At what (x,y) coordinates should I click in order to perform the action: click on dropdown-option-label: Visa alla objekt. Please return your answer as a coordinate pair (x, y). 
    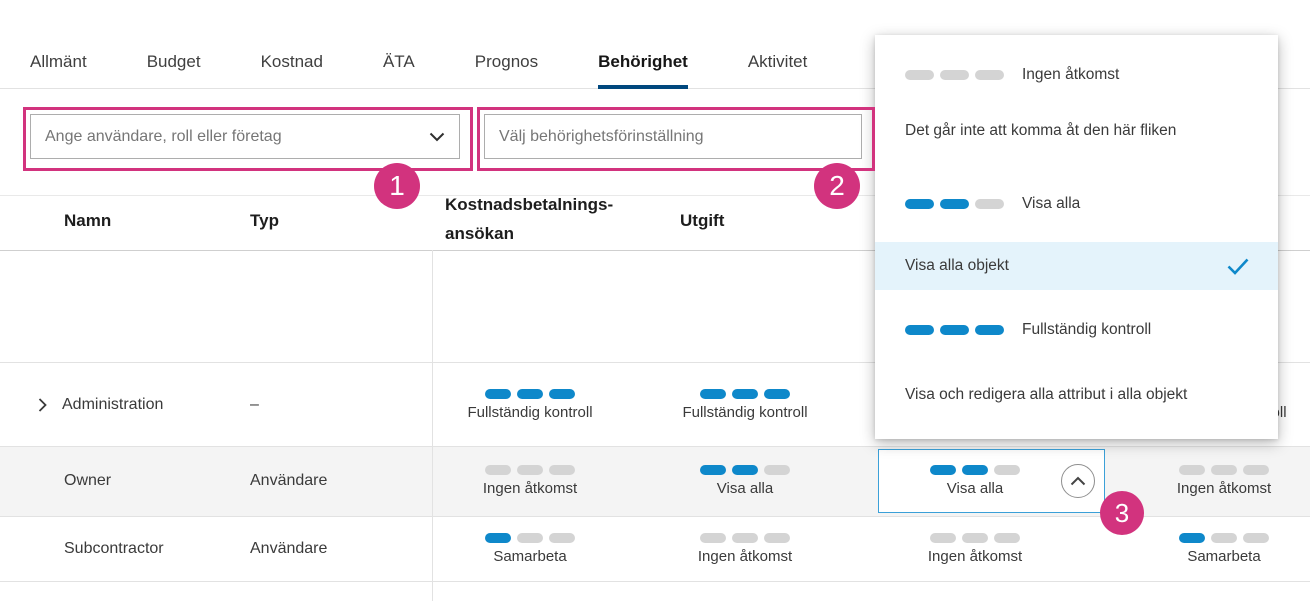
    Looking at the image, I should click on (957, 265).